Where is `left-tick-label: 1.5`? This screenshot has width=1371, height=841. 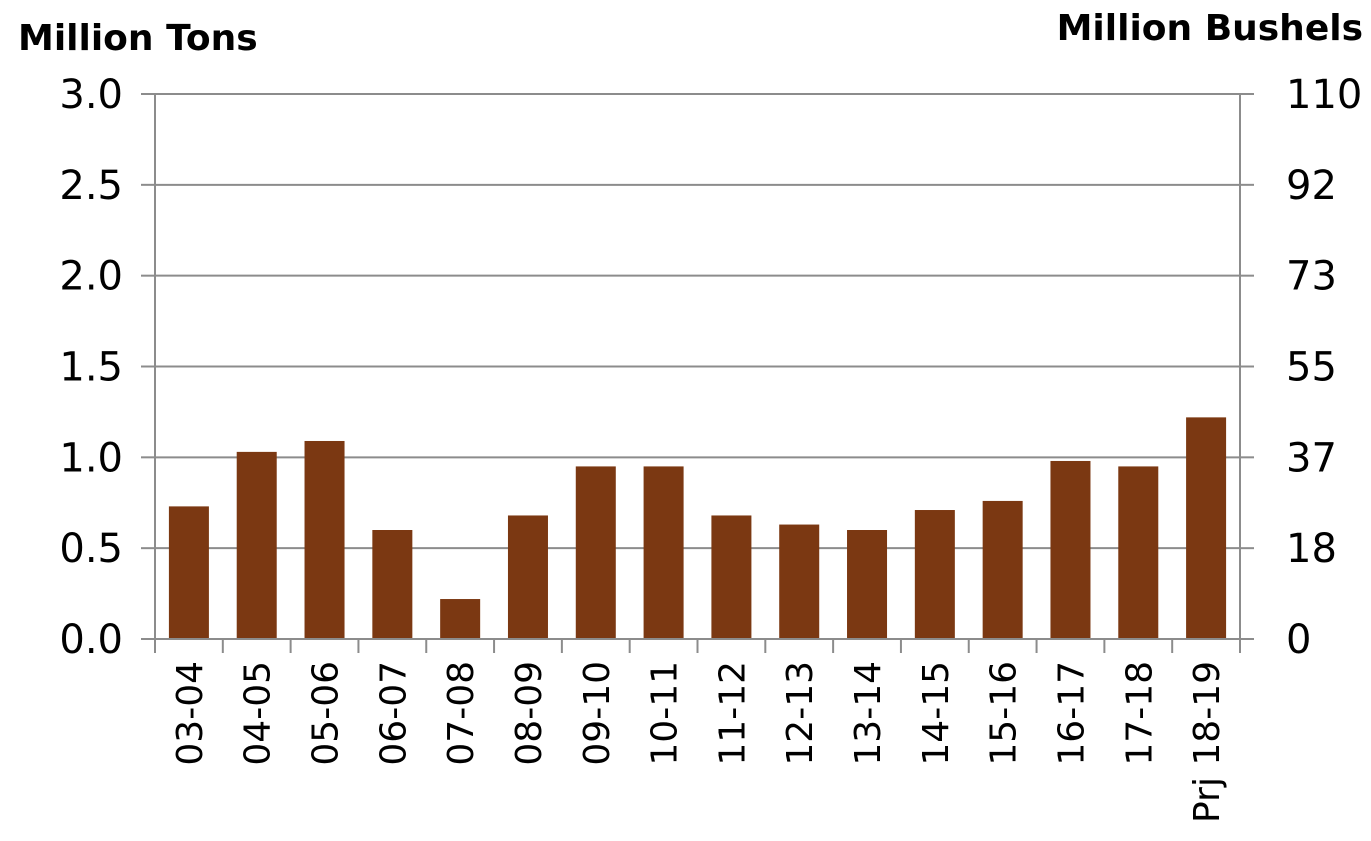 left-tick-label: 1.5 is located at coordinates (91, 368).